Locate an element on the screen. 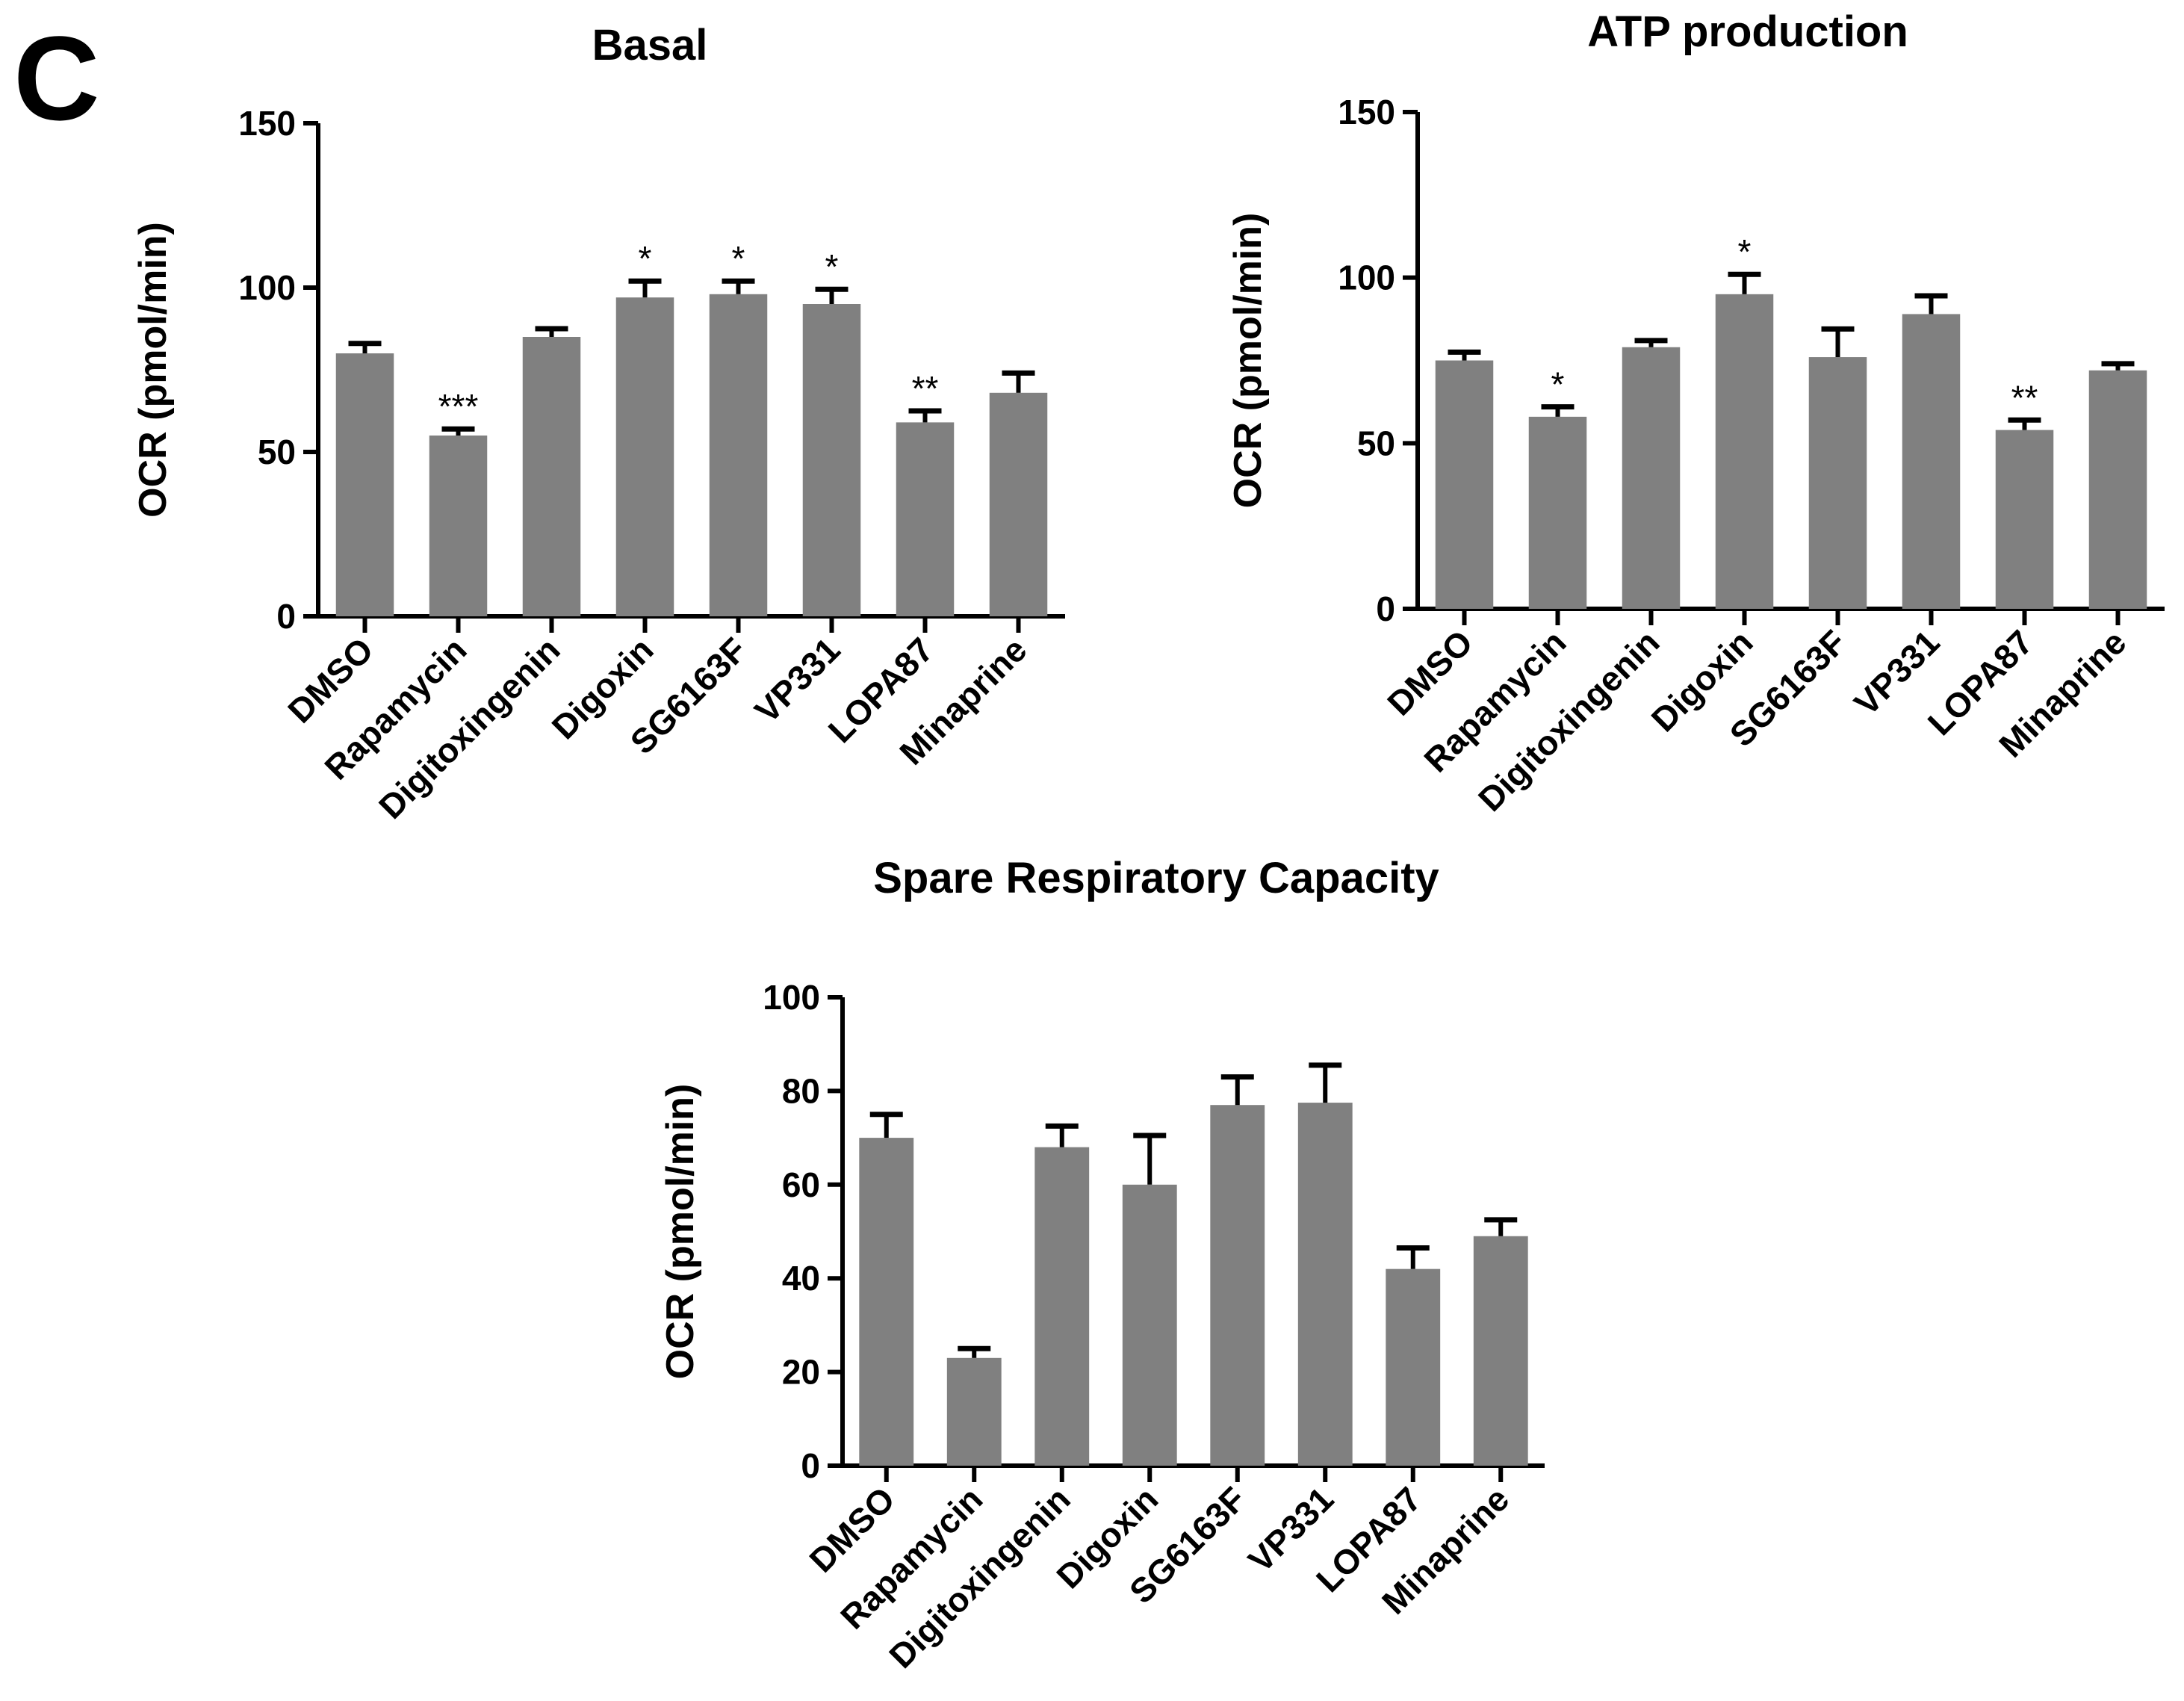 Image resolution: width=2184 pixels, height=1701 pixels. y-tick-label: 60 is located at coordinates (801, 1184).